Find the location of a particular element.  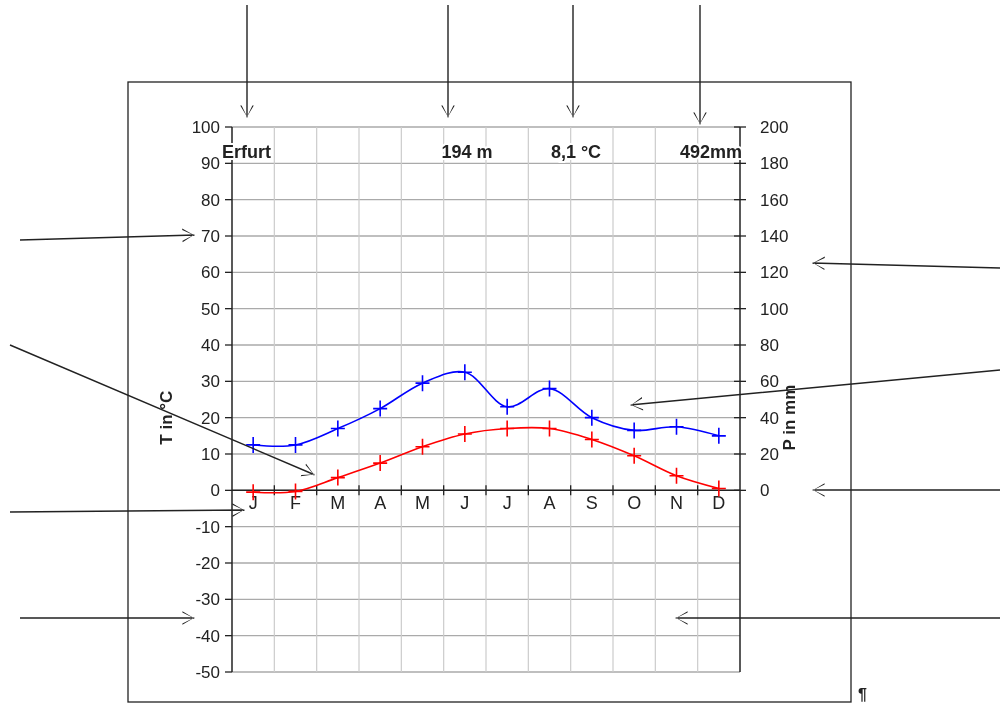

y2-tick-label: 180 is located at coordinates (774, 164).